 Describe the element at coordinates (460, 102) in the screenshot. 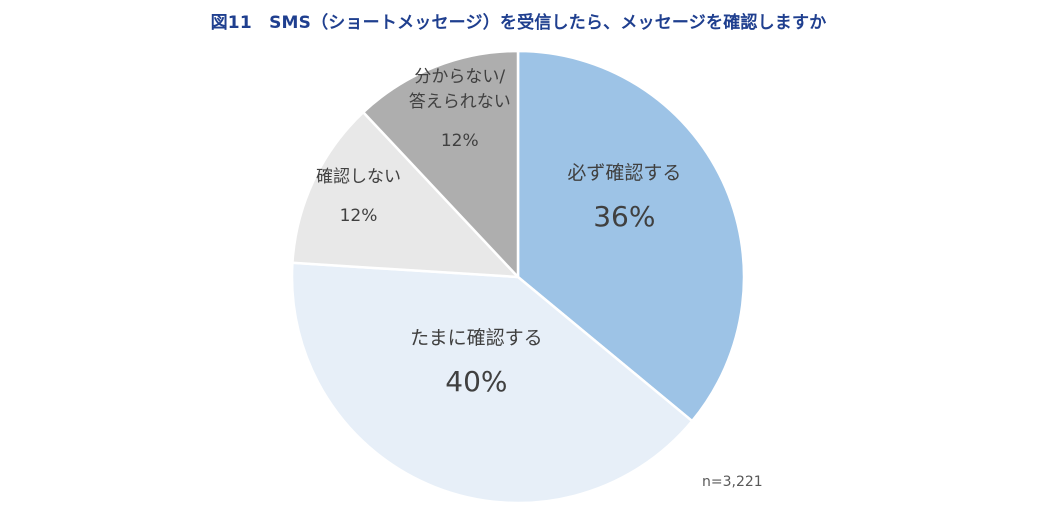

I see `pie-category-label: 答えられない` at that location.